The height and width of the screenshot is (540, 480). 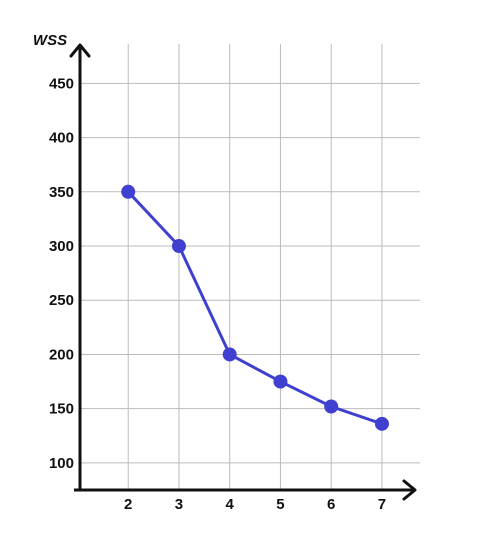 I want to click on y-tick-label: 100, so click(x=61, y=463).